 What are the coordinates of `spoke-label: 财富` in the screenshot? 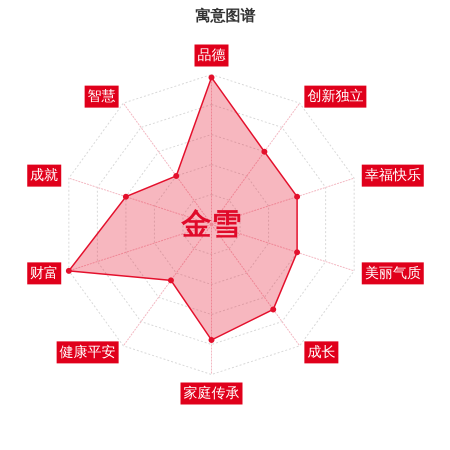 It's located at (44, 273).